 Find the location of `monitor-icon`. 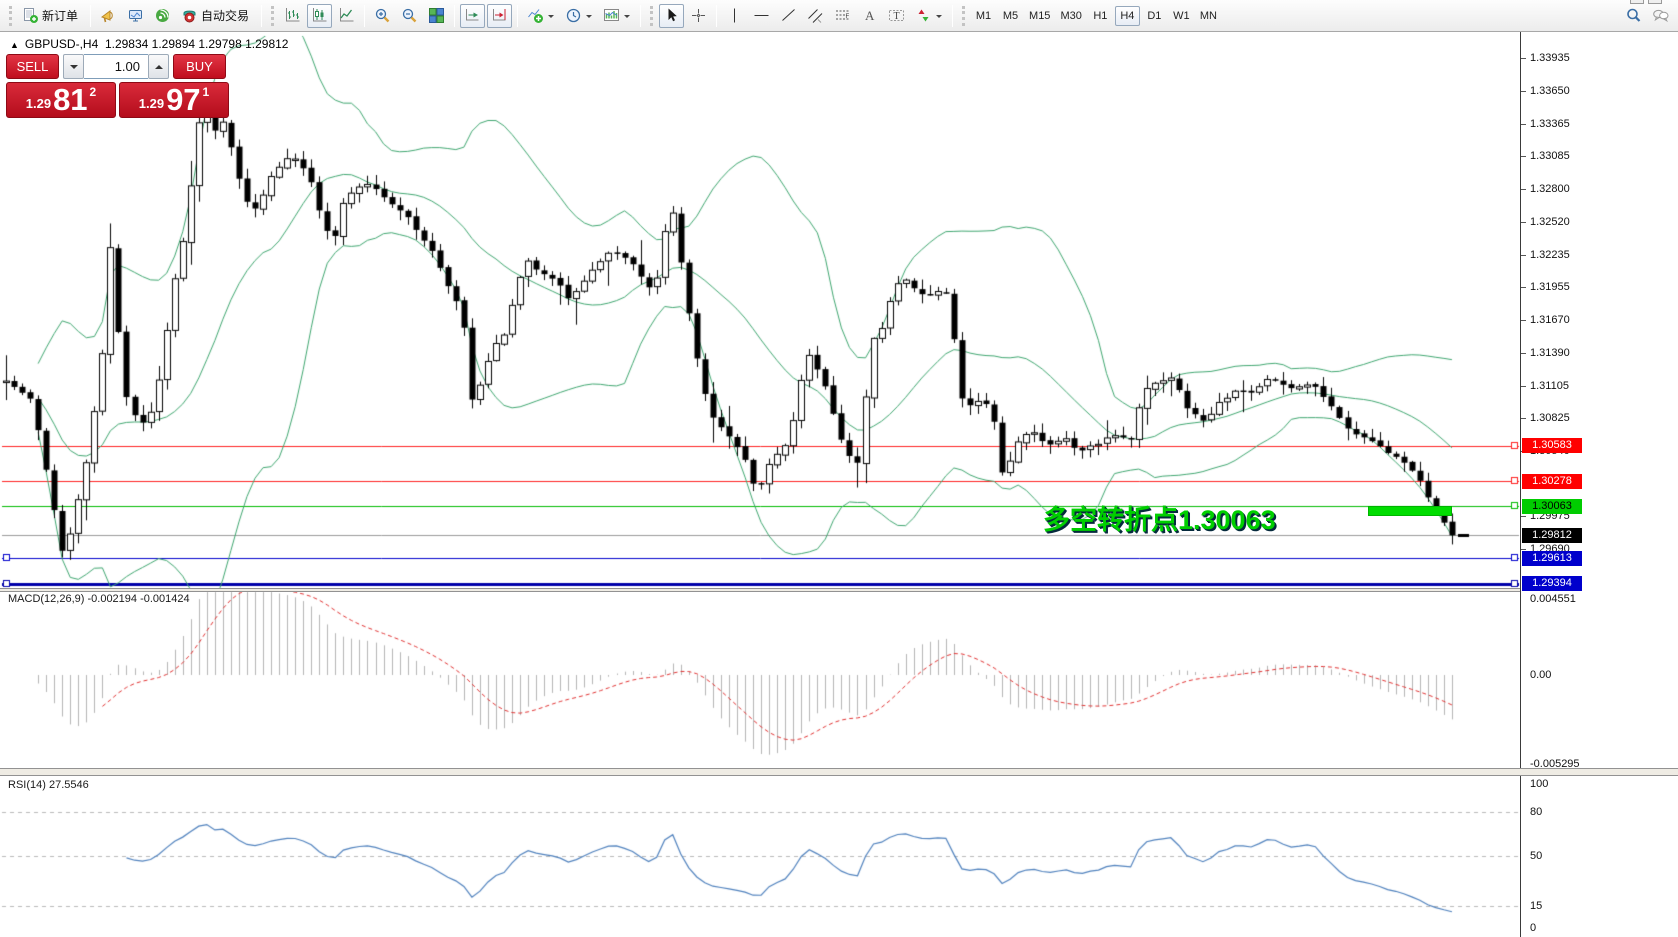

monitor-icon is located at coordinates (135, 15).